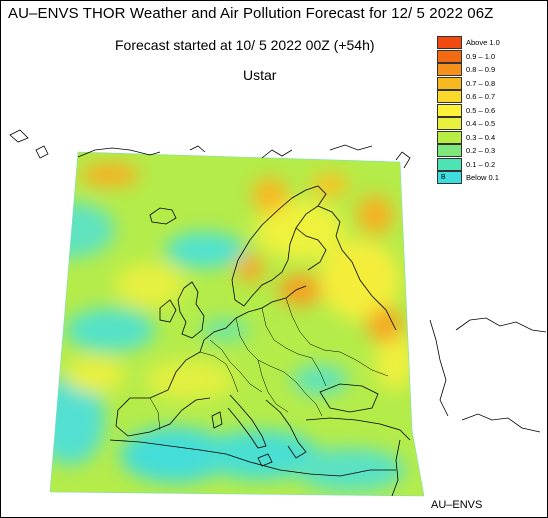 Image resolution: width=548 pixels, height=518 pixels. I want to click on legend-label: 0.7 – 0.8, so click(481, 83).